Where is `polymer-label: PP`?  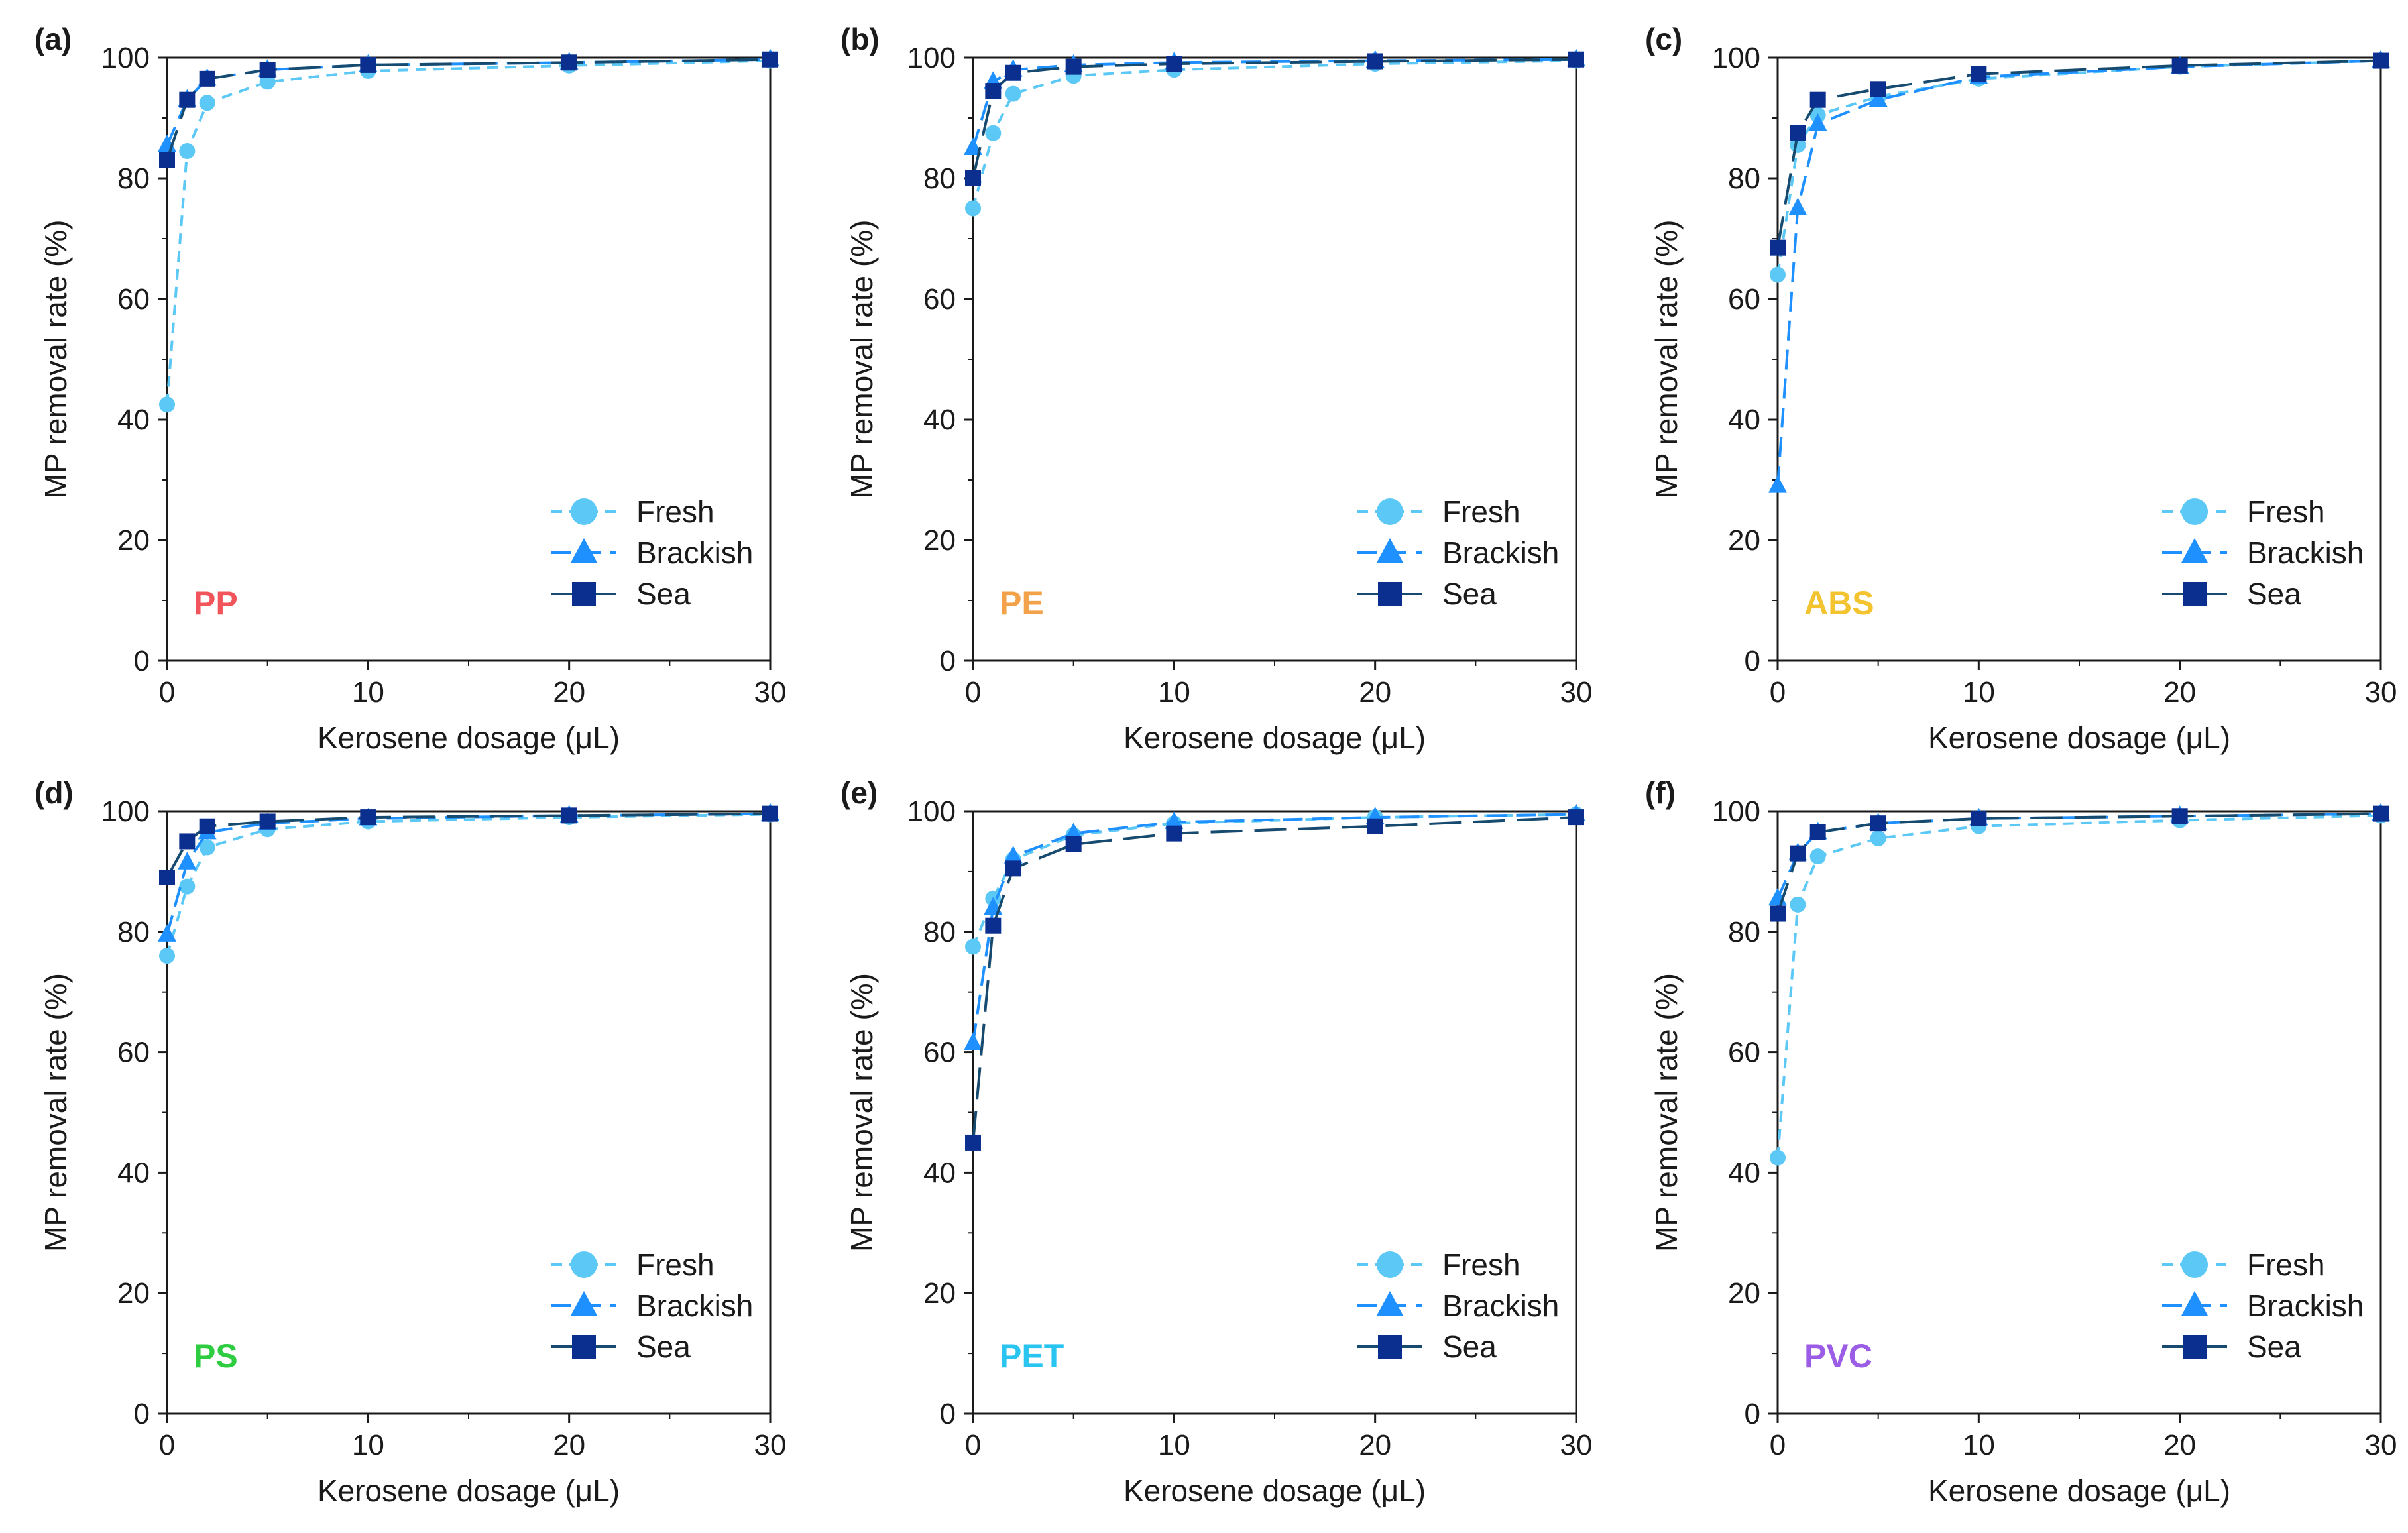
polymer-label: PP is located at coordinates (216, 603).